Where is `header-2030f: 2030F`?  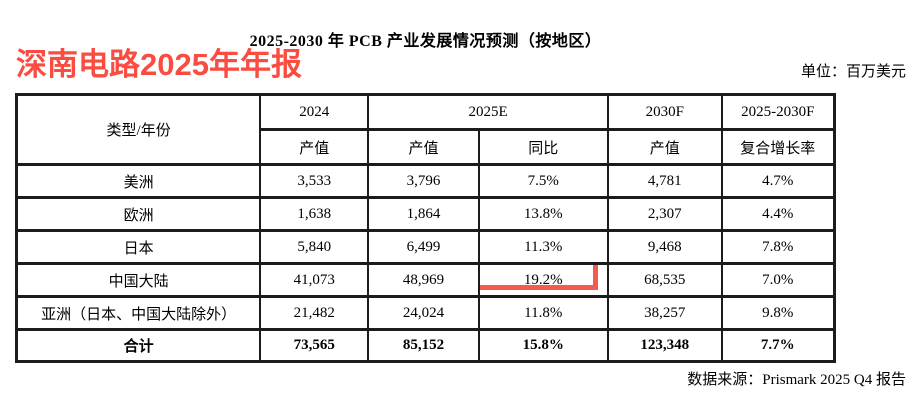 header-2030f: 2030F is located at coordinates (664, 112).